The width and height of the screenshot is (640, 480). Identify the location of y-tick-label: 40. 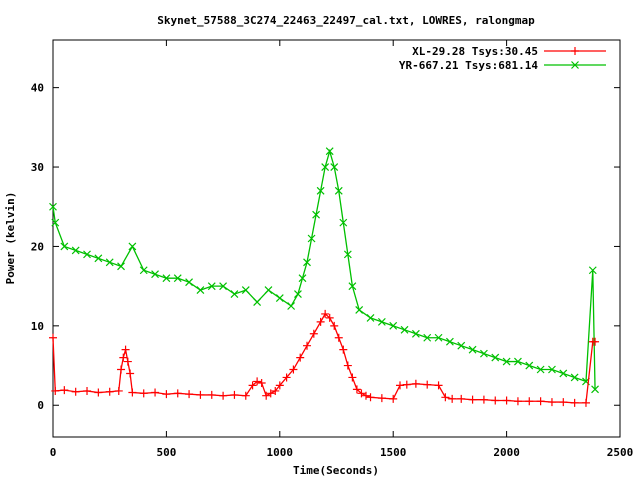
(37, 88).